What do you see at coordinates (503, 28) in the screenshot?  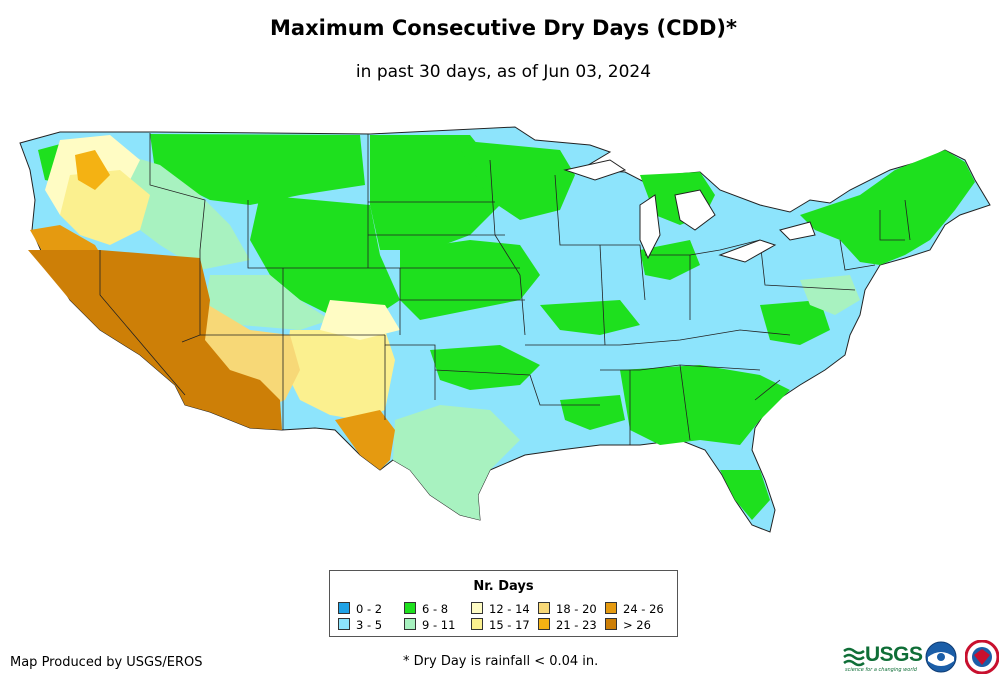 I see `map-title: Maximum Consecutive Dry Days (CDD)*` at bounding box center [503, 28].